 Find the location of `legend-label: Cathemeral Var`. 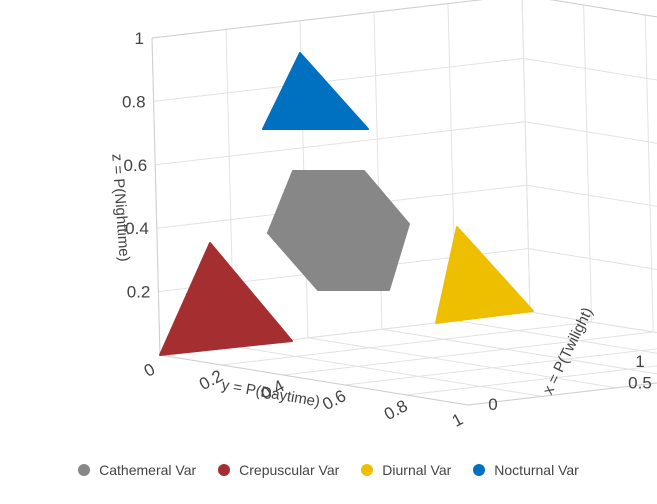

legend-label: Cathemeral Var is located at coordinates (148, 470).